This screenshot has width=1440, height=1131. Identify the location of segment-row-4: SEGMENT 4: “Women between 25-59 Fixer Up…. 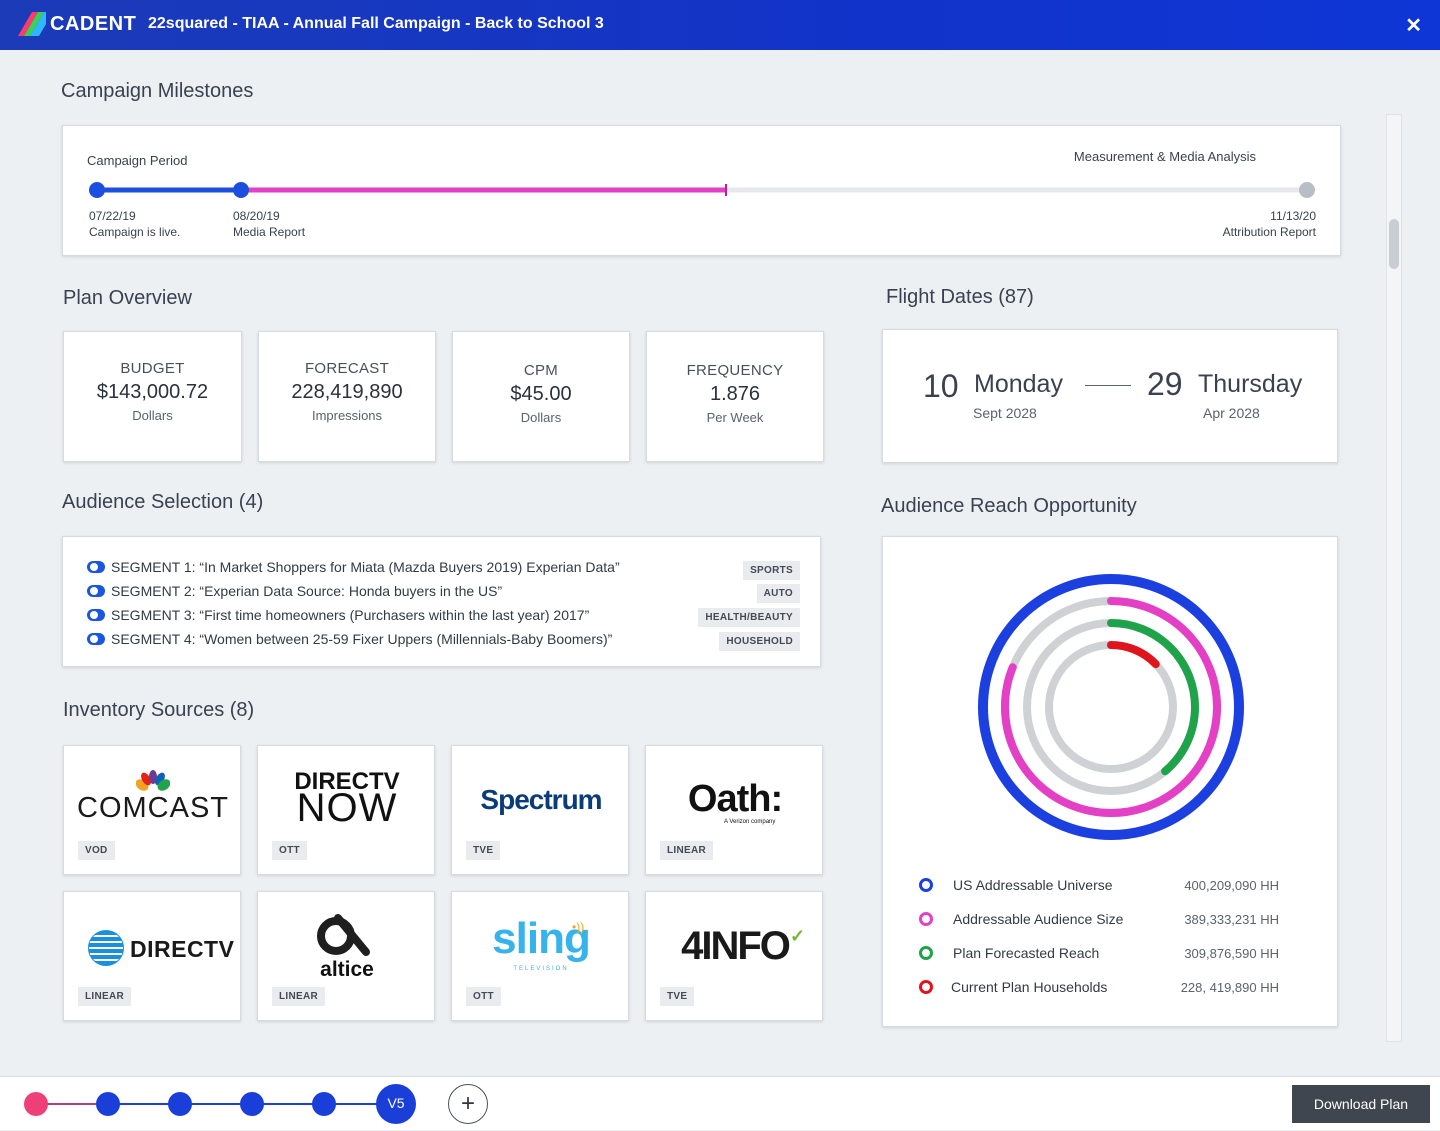
(349, 639).